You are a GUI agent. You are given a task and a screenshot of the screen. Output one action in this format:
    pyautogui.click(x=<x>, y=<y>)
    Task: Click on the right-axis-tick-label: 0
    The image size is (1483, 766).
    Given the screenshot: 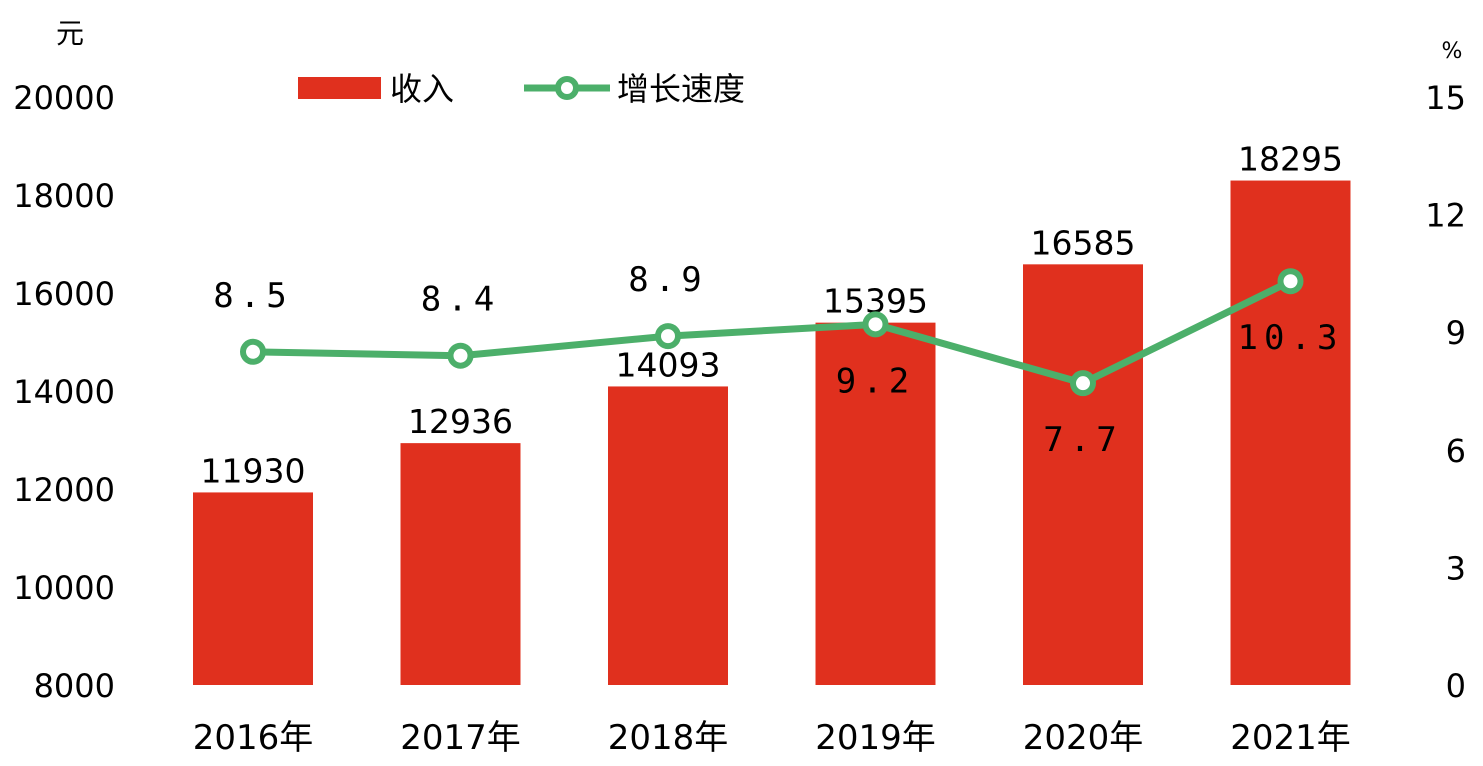 What is the action you would take?
    pyautogui.click(x=1456, y=686)
    